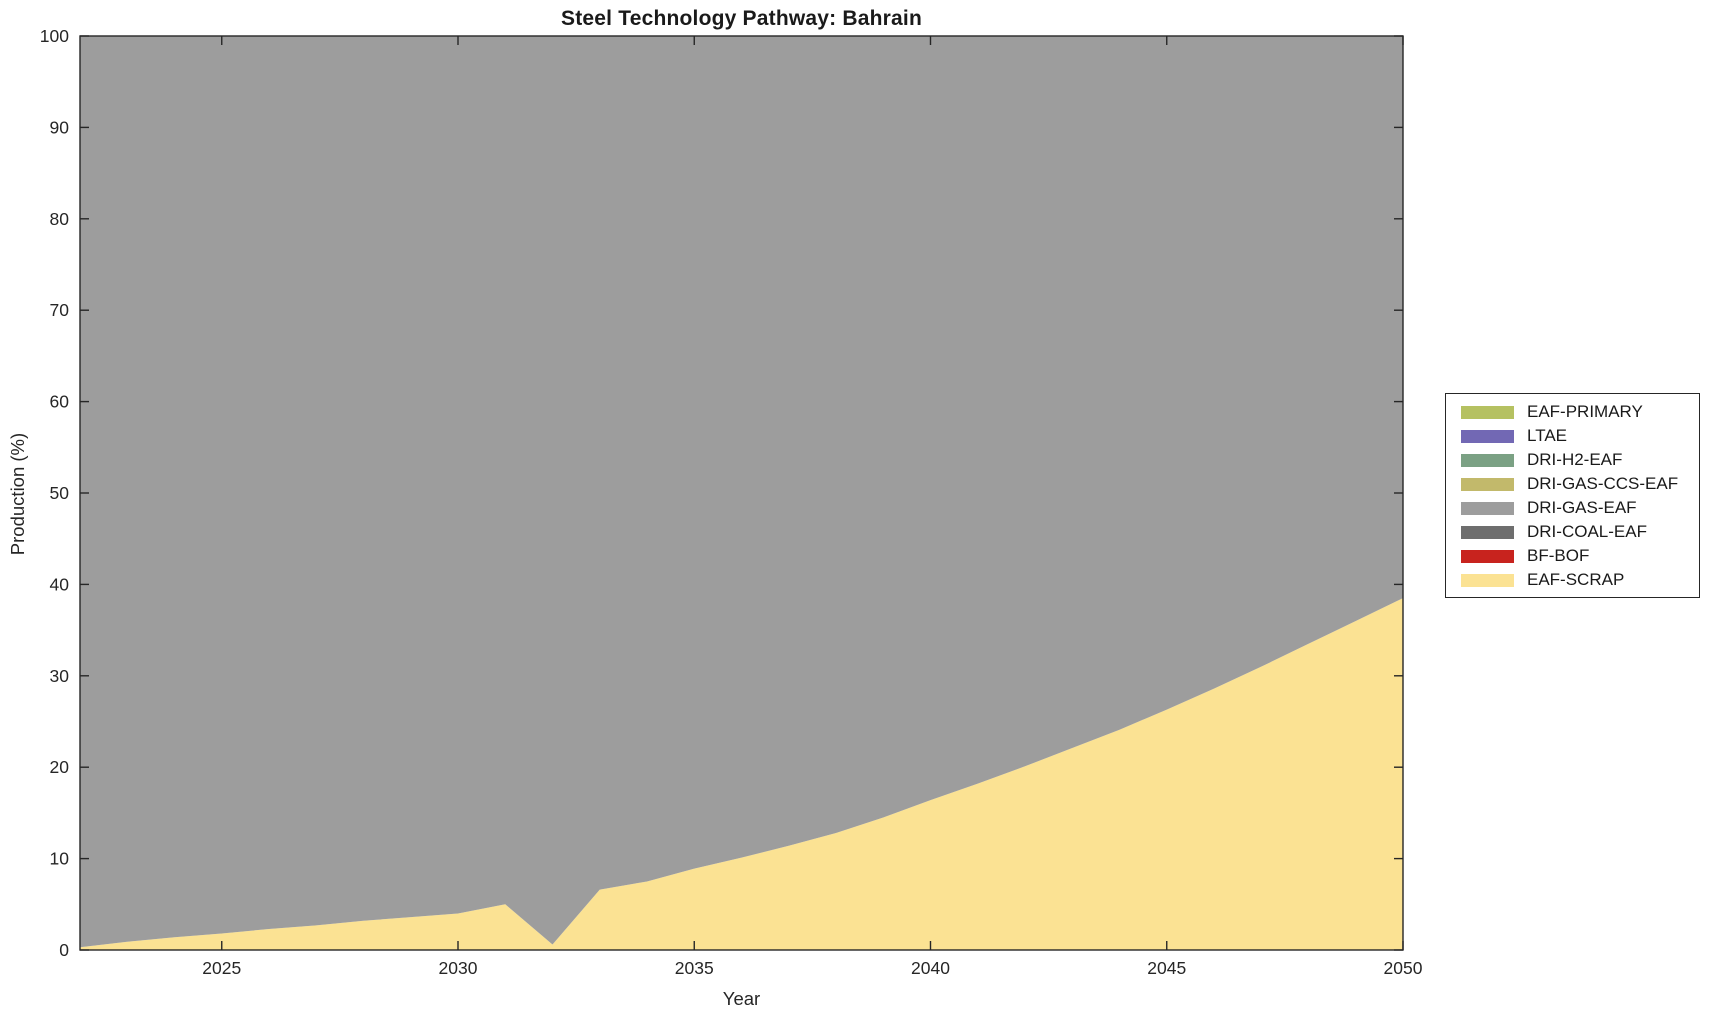 This screenshot has height=1021, width=1709. What do you see at coordinates (1572, 436) in the screenshot?
I see `legend-item-ltae: LTAE` at bounding box center [1572, 436].